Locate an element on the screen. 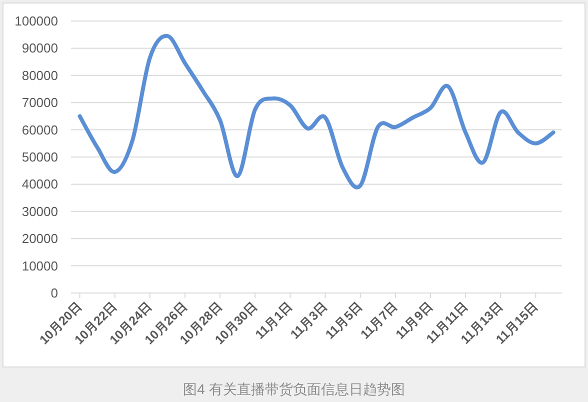 This screenshot has height=402, width=588. y-tick-label: 90000 is located at coordinates (40, 48).